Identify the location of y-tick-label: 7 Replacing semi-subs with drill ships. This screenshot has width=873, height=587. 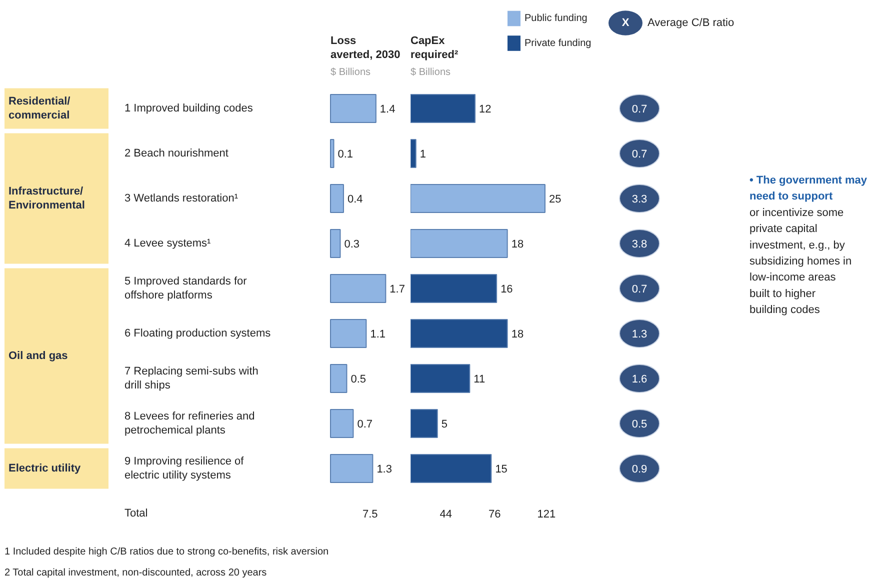
(191, 378).